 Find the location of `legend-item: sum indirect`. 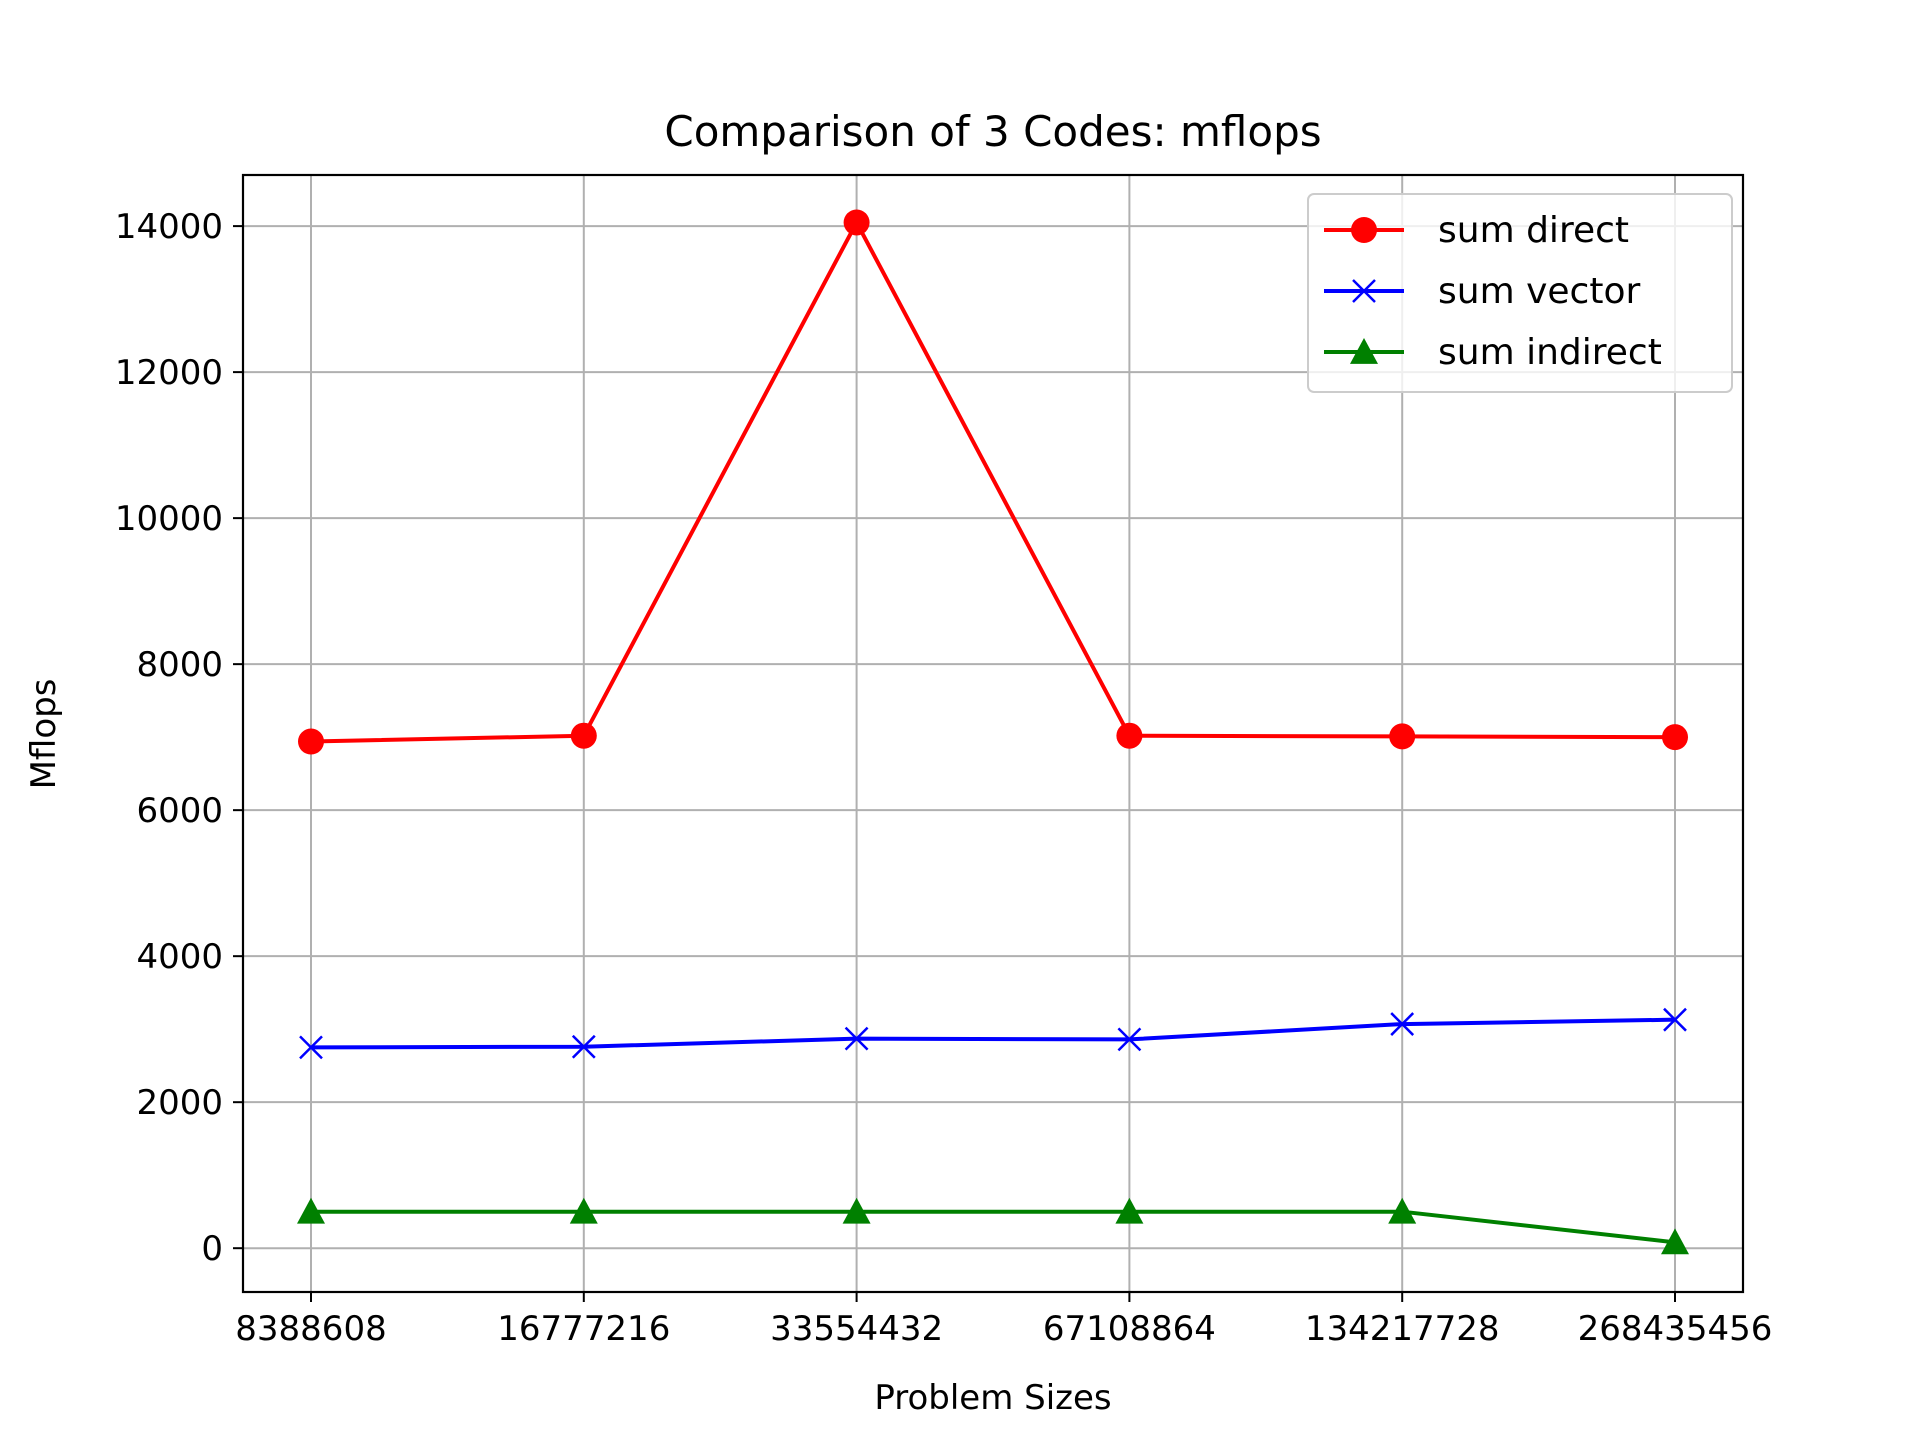

legend-item: sum indirect is located at coordinates (1493, 352).